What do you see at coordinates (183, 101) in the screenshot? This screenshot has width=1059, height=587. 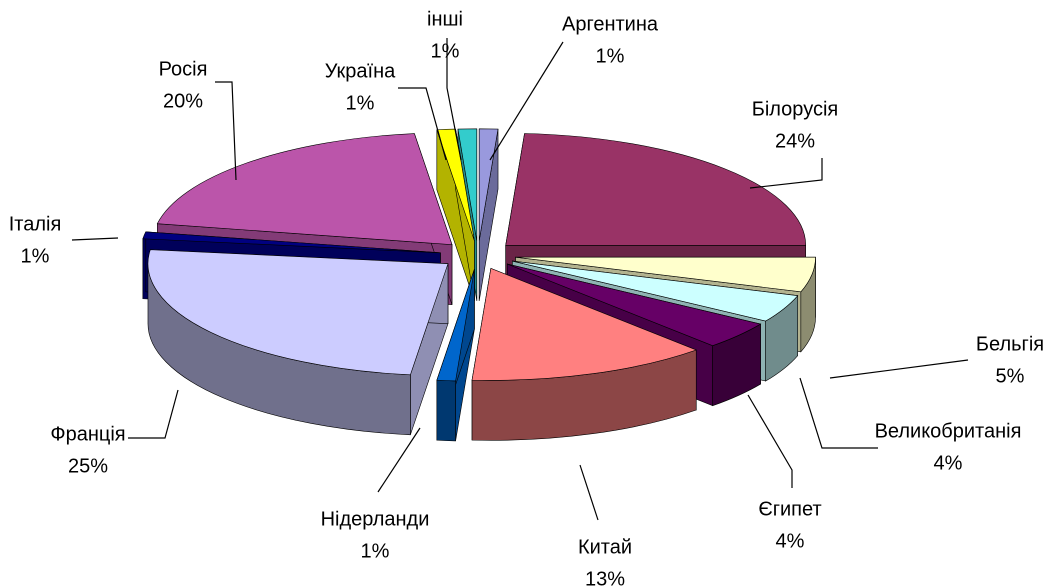 I see `slice-value-label: 20%` at bounding box center [183, 101].